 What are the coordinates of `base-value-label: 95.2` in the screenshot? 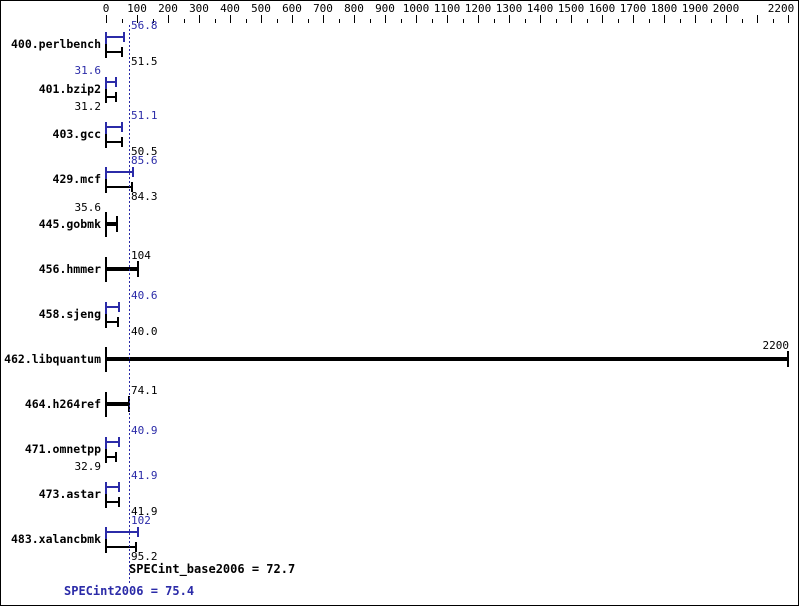 It's located at (144, 556).